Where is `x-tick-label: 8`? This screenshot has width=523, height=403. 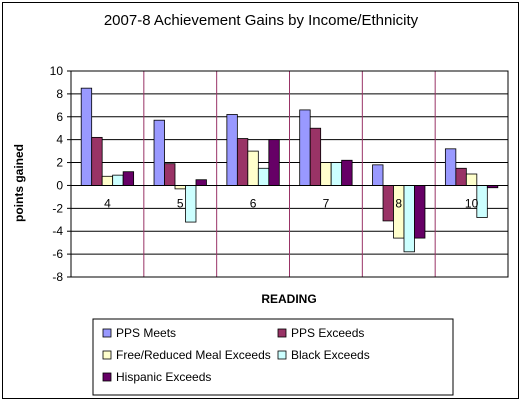
x-tick-label: 8 is located at coordinates (398, 203).